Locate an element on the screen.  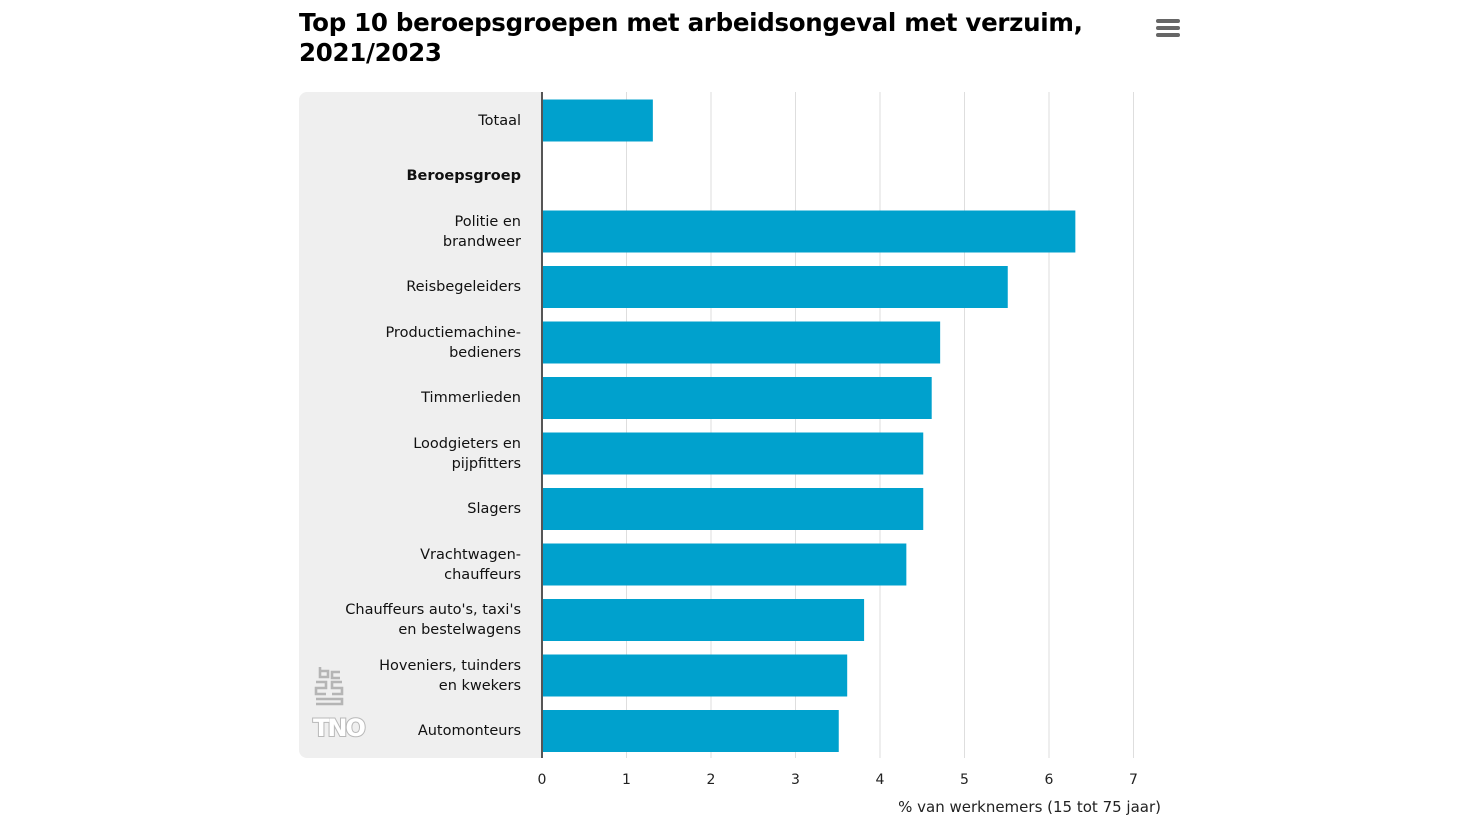
category-label-line: en bestelwagens is located at coordinates (459, 630).